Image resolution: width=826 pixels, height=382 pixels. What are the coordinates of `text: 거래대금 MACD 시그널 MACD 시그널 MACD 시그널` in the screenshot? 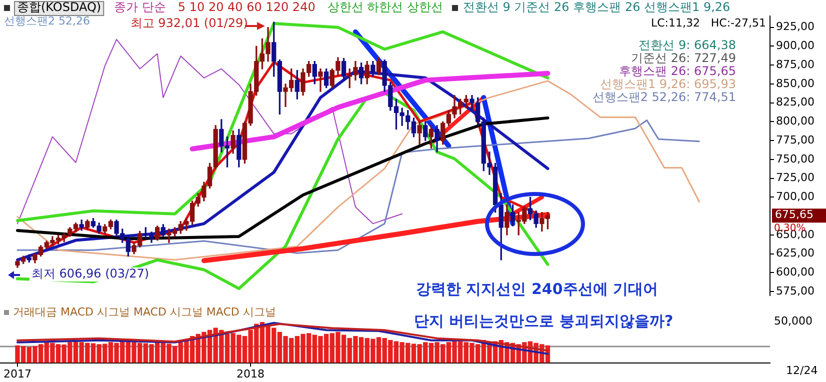 It's located at (144, 311).